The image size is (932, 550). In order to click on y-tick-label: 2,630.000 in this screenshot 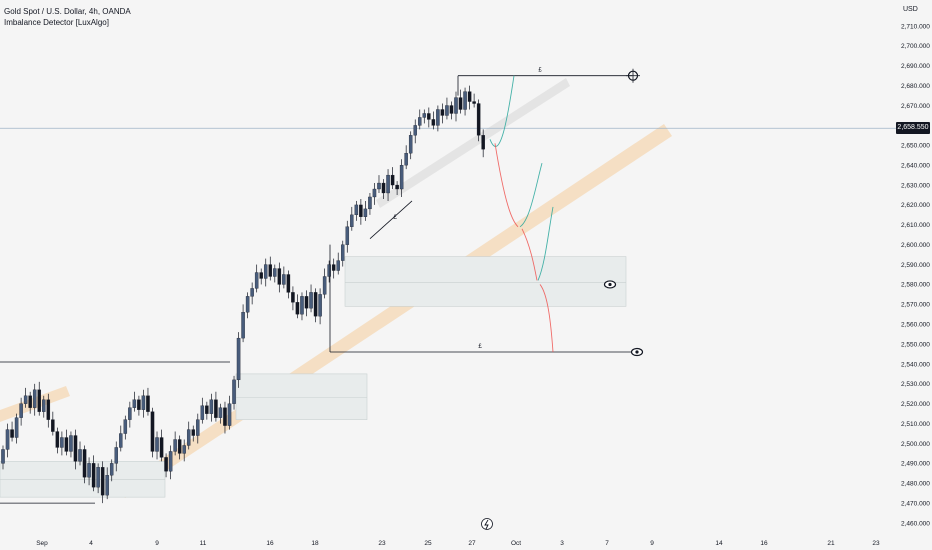, I will do `click(915, 185)`.